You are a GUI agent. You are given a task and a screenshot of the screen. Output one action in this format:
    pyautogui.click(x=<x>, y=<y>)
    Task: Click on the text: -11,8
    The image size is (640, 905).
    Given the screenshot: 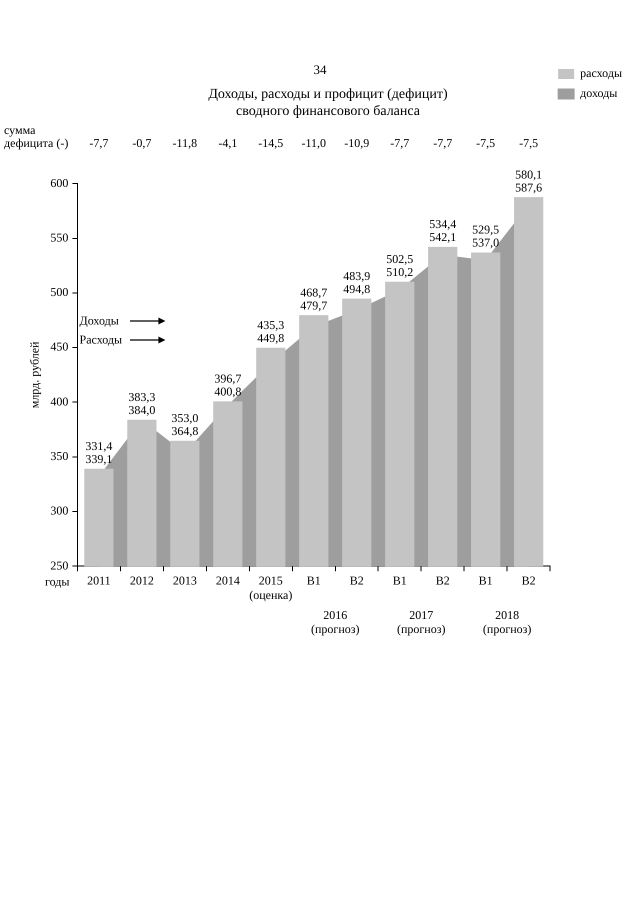 What is the action you would take?
    pyautogui.click(x=185, y=143)
    